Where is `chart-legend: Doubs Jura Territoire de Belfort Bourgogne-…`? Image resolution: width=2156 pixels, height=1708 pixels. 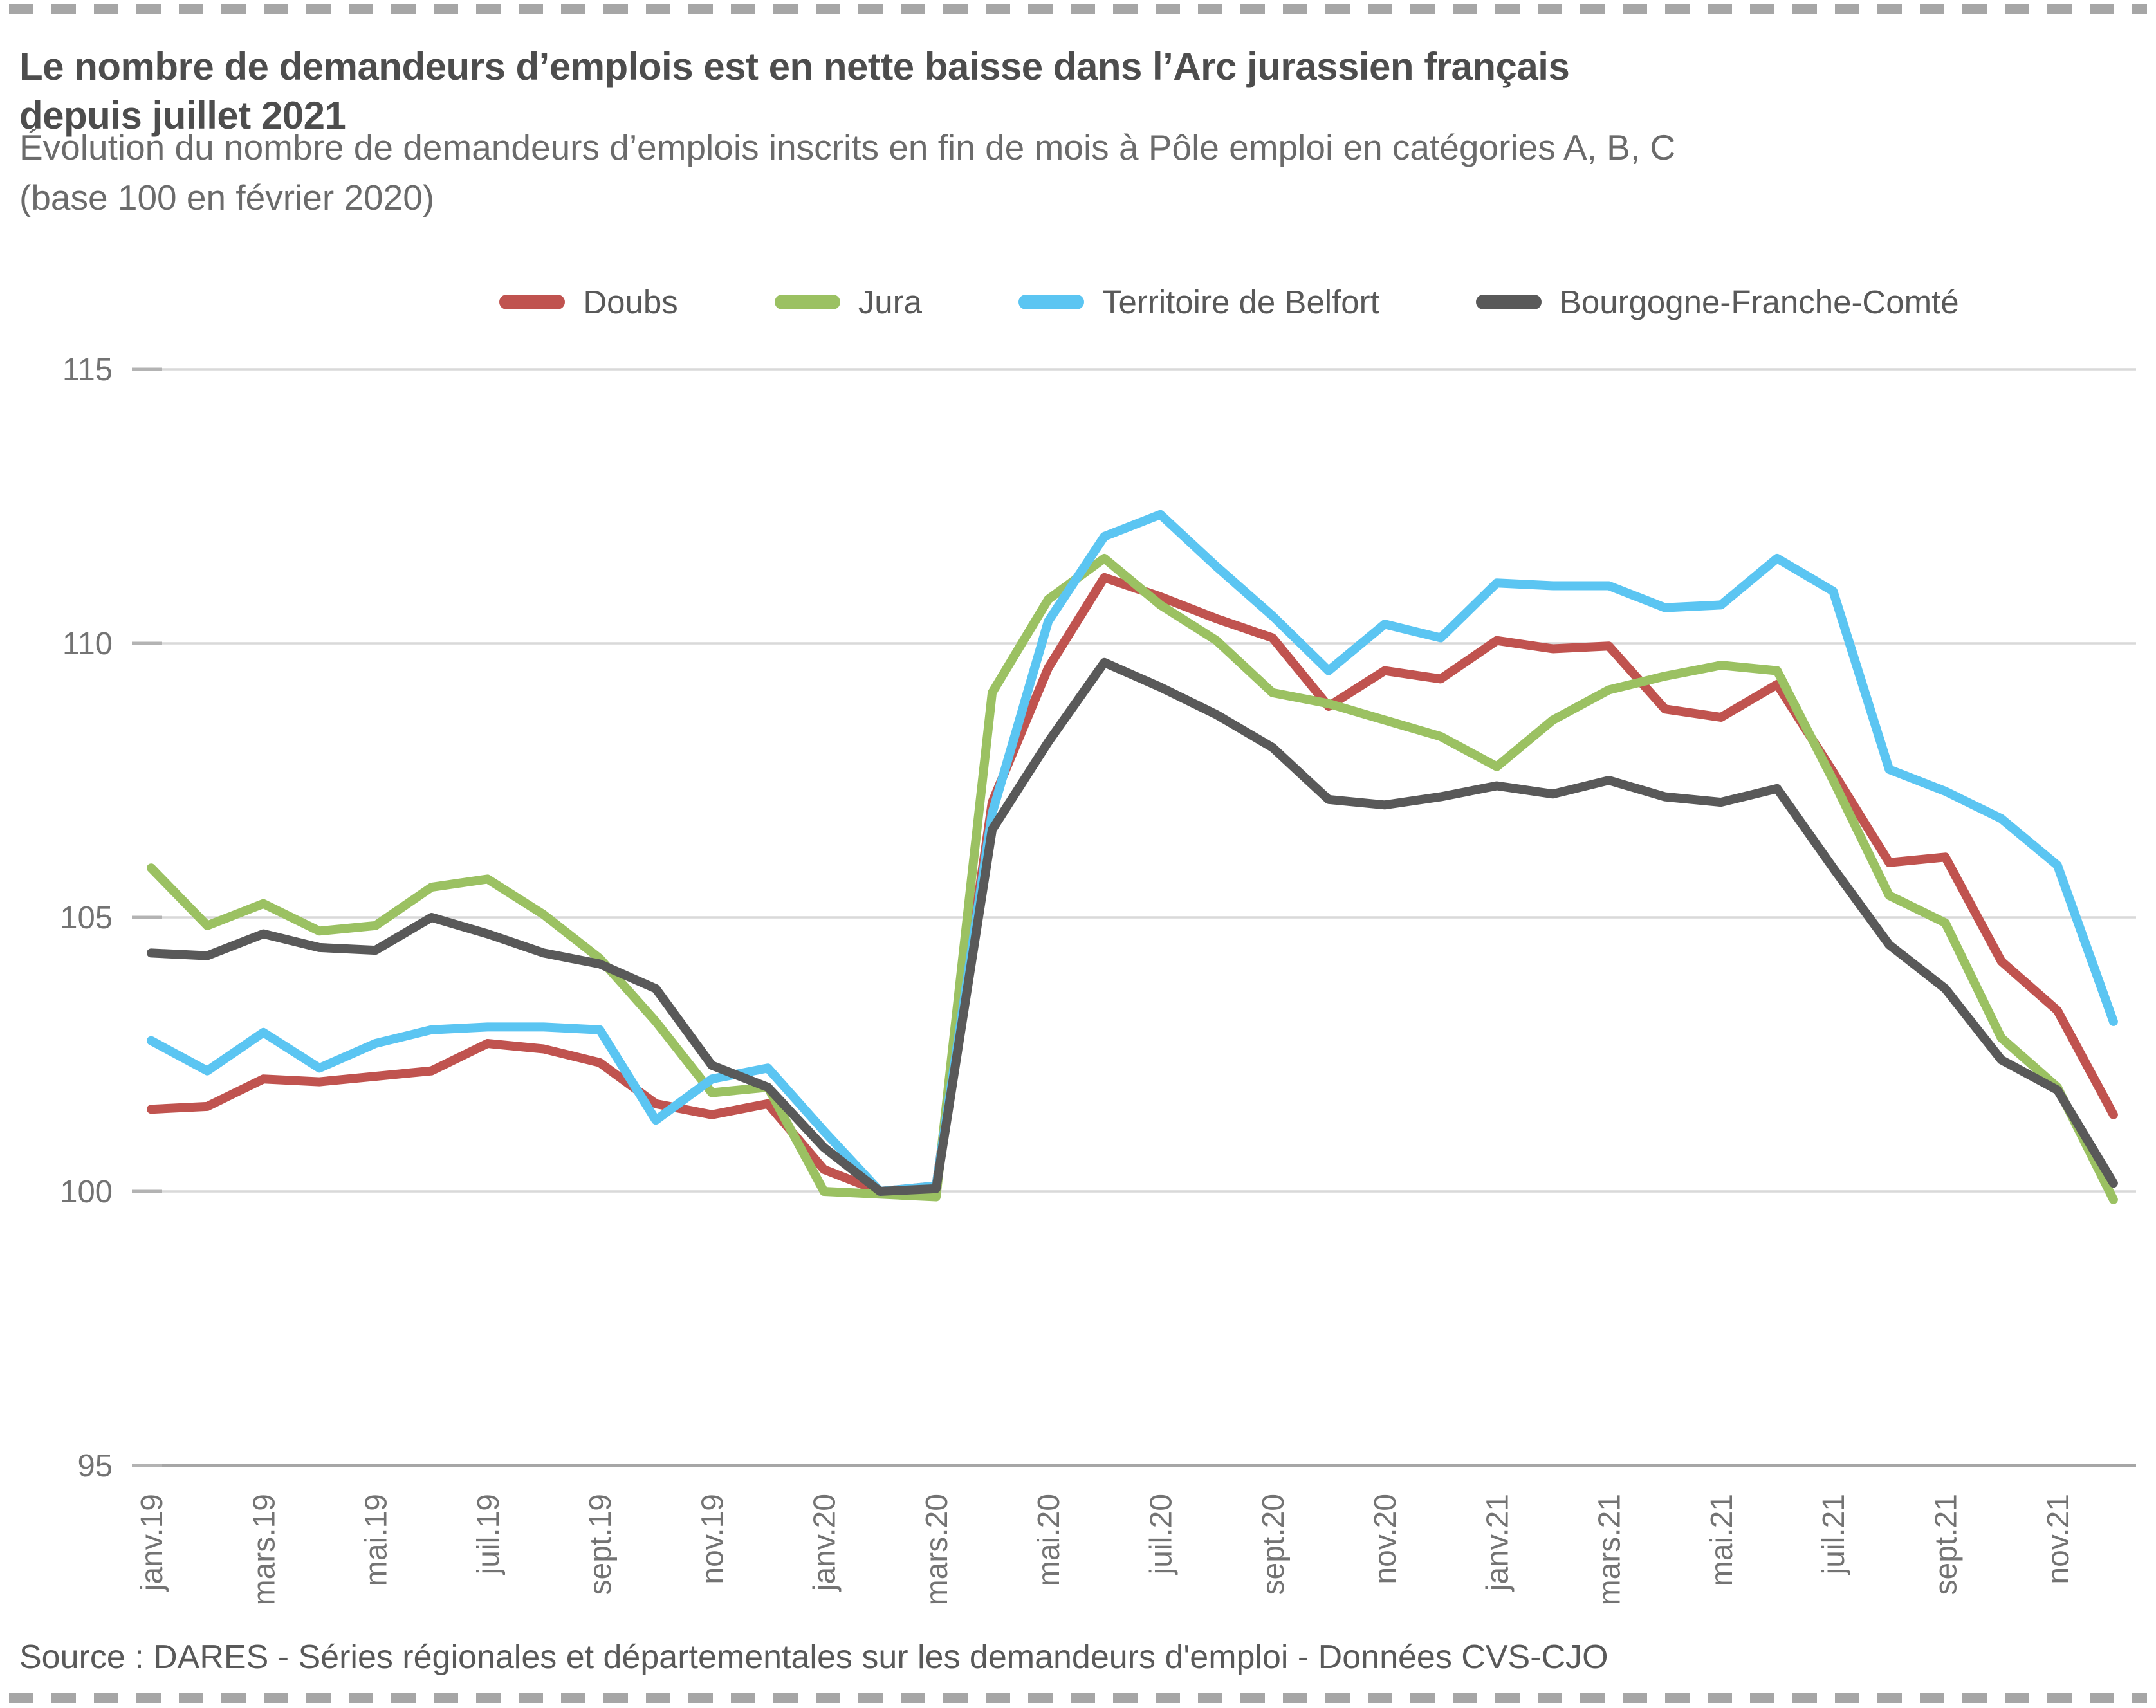 chart-legend: Doubs Jura Territoire de Belfort Bourgogne-… is located at coordinates (1078, 302).